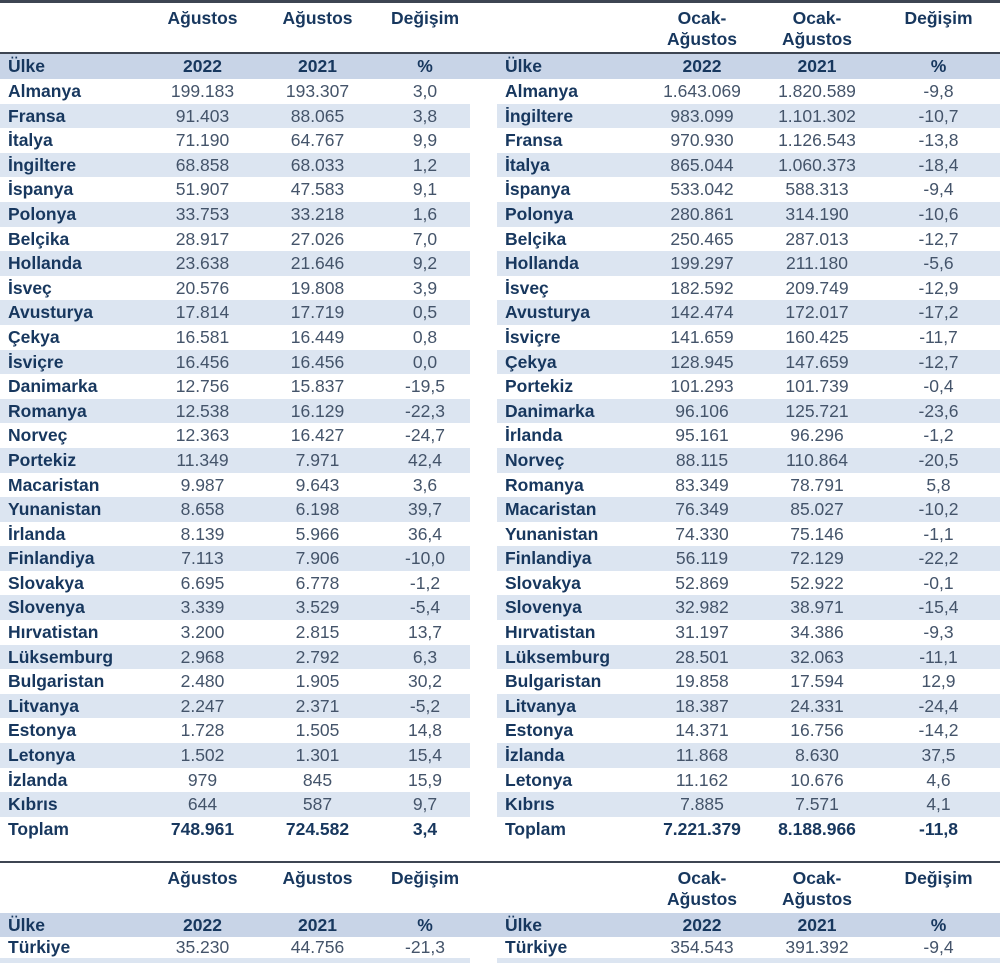 This screenshot has height=963, width=1000. Describe the element at coordinates (938, 730) in the screenshot. I see `change-percent-cell: -14,2` at that location.